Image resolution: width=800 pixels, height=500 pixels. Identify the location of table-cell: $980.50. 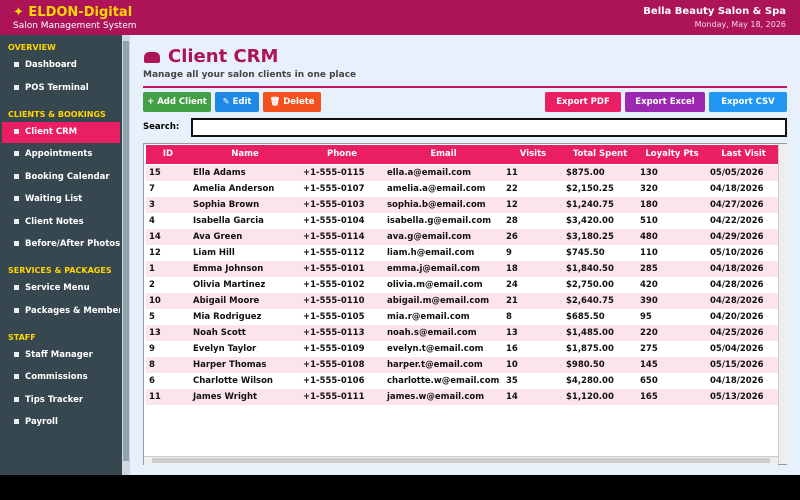
(585, 365).